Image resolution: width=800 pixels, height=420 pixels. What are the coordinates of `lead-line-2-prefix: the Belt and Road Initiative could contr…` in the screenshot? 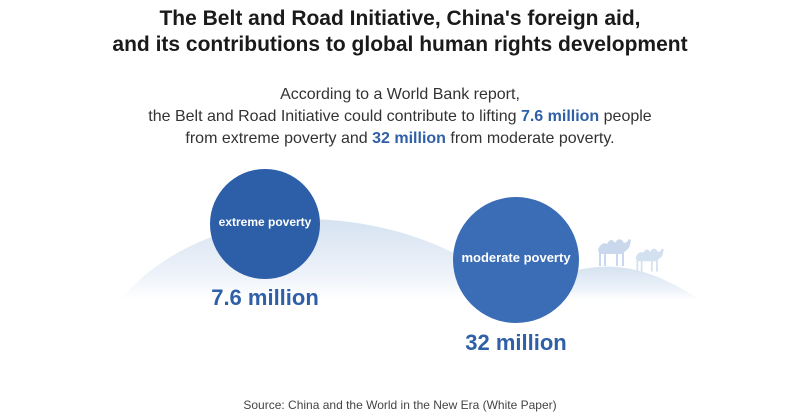 It's located at (334, 116).